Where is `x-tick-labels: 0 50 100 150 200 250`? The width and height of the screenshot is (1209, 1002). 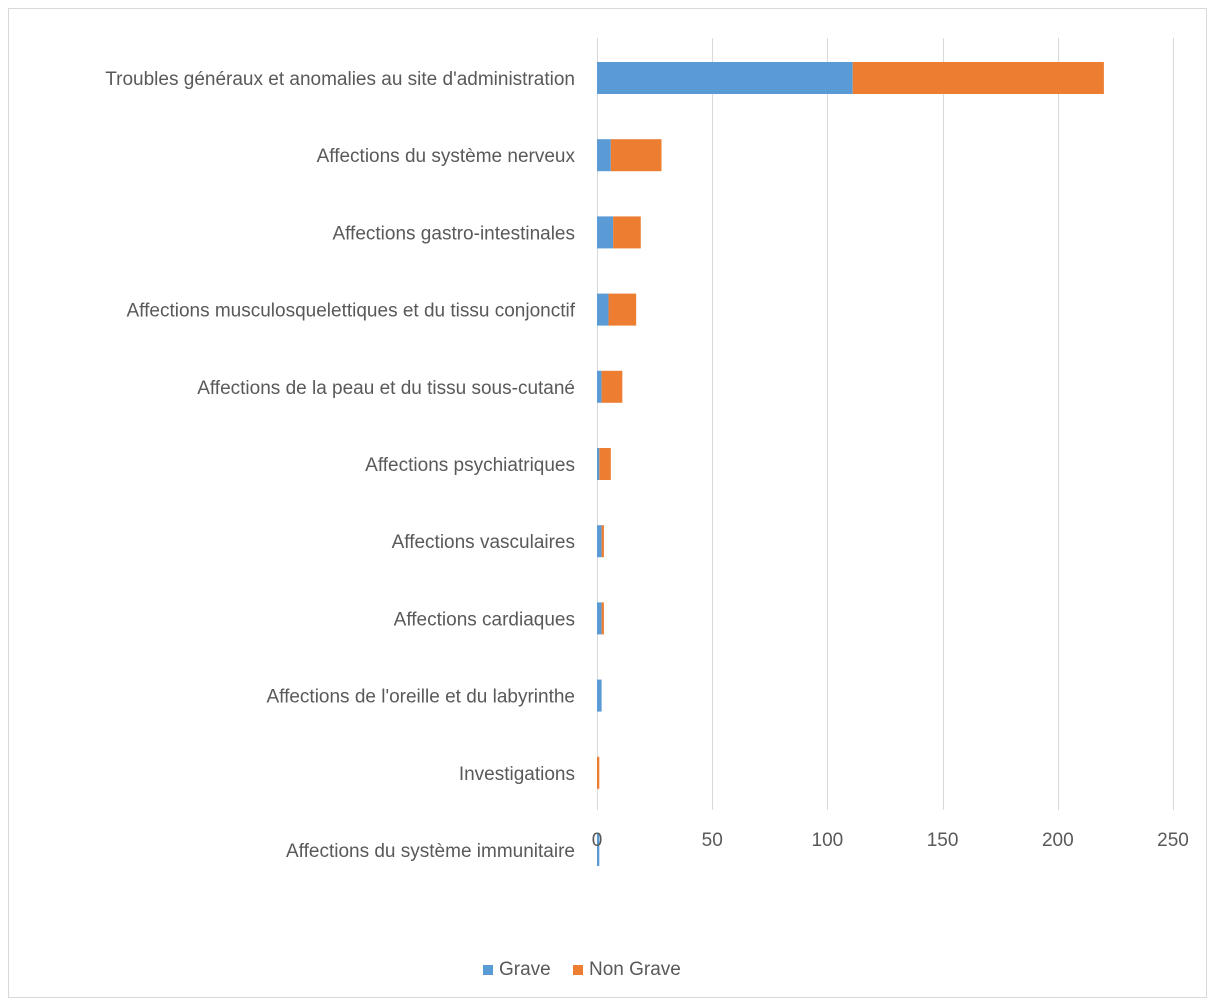 x-tick-labels: 0 50 100 150 200 250 is located at coordinates (890, 840).